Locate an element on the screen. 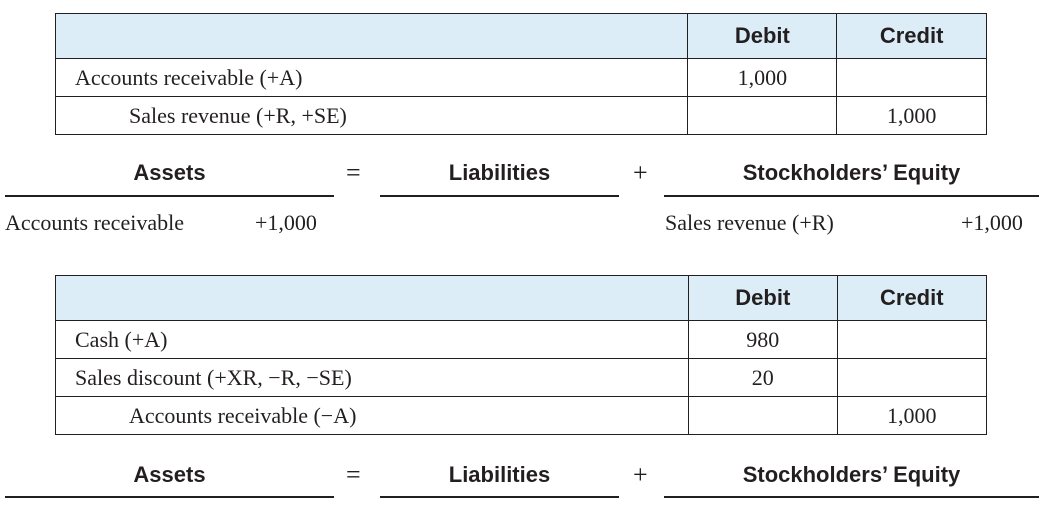 This screenshot has height=513, width=1059. debit-cell: 1,000 is located at coordinates (762, 78).